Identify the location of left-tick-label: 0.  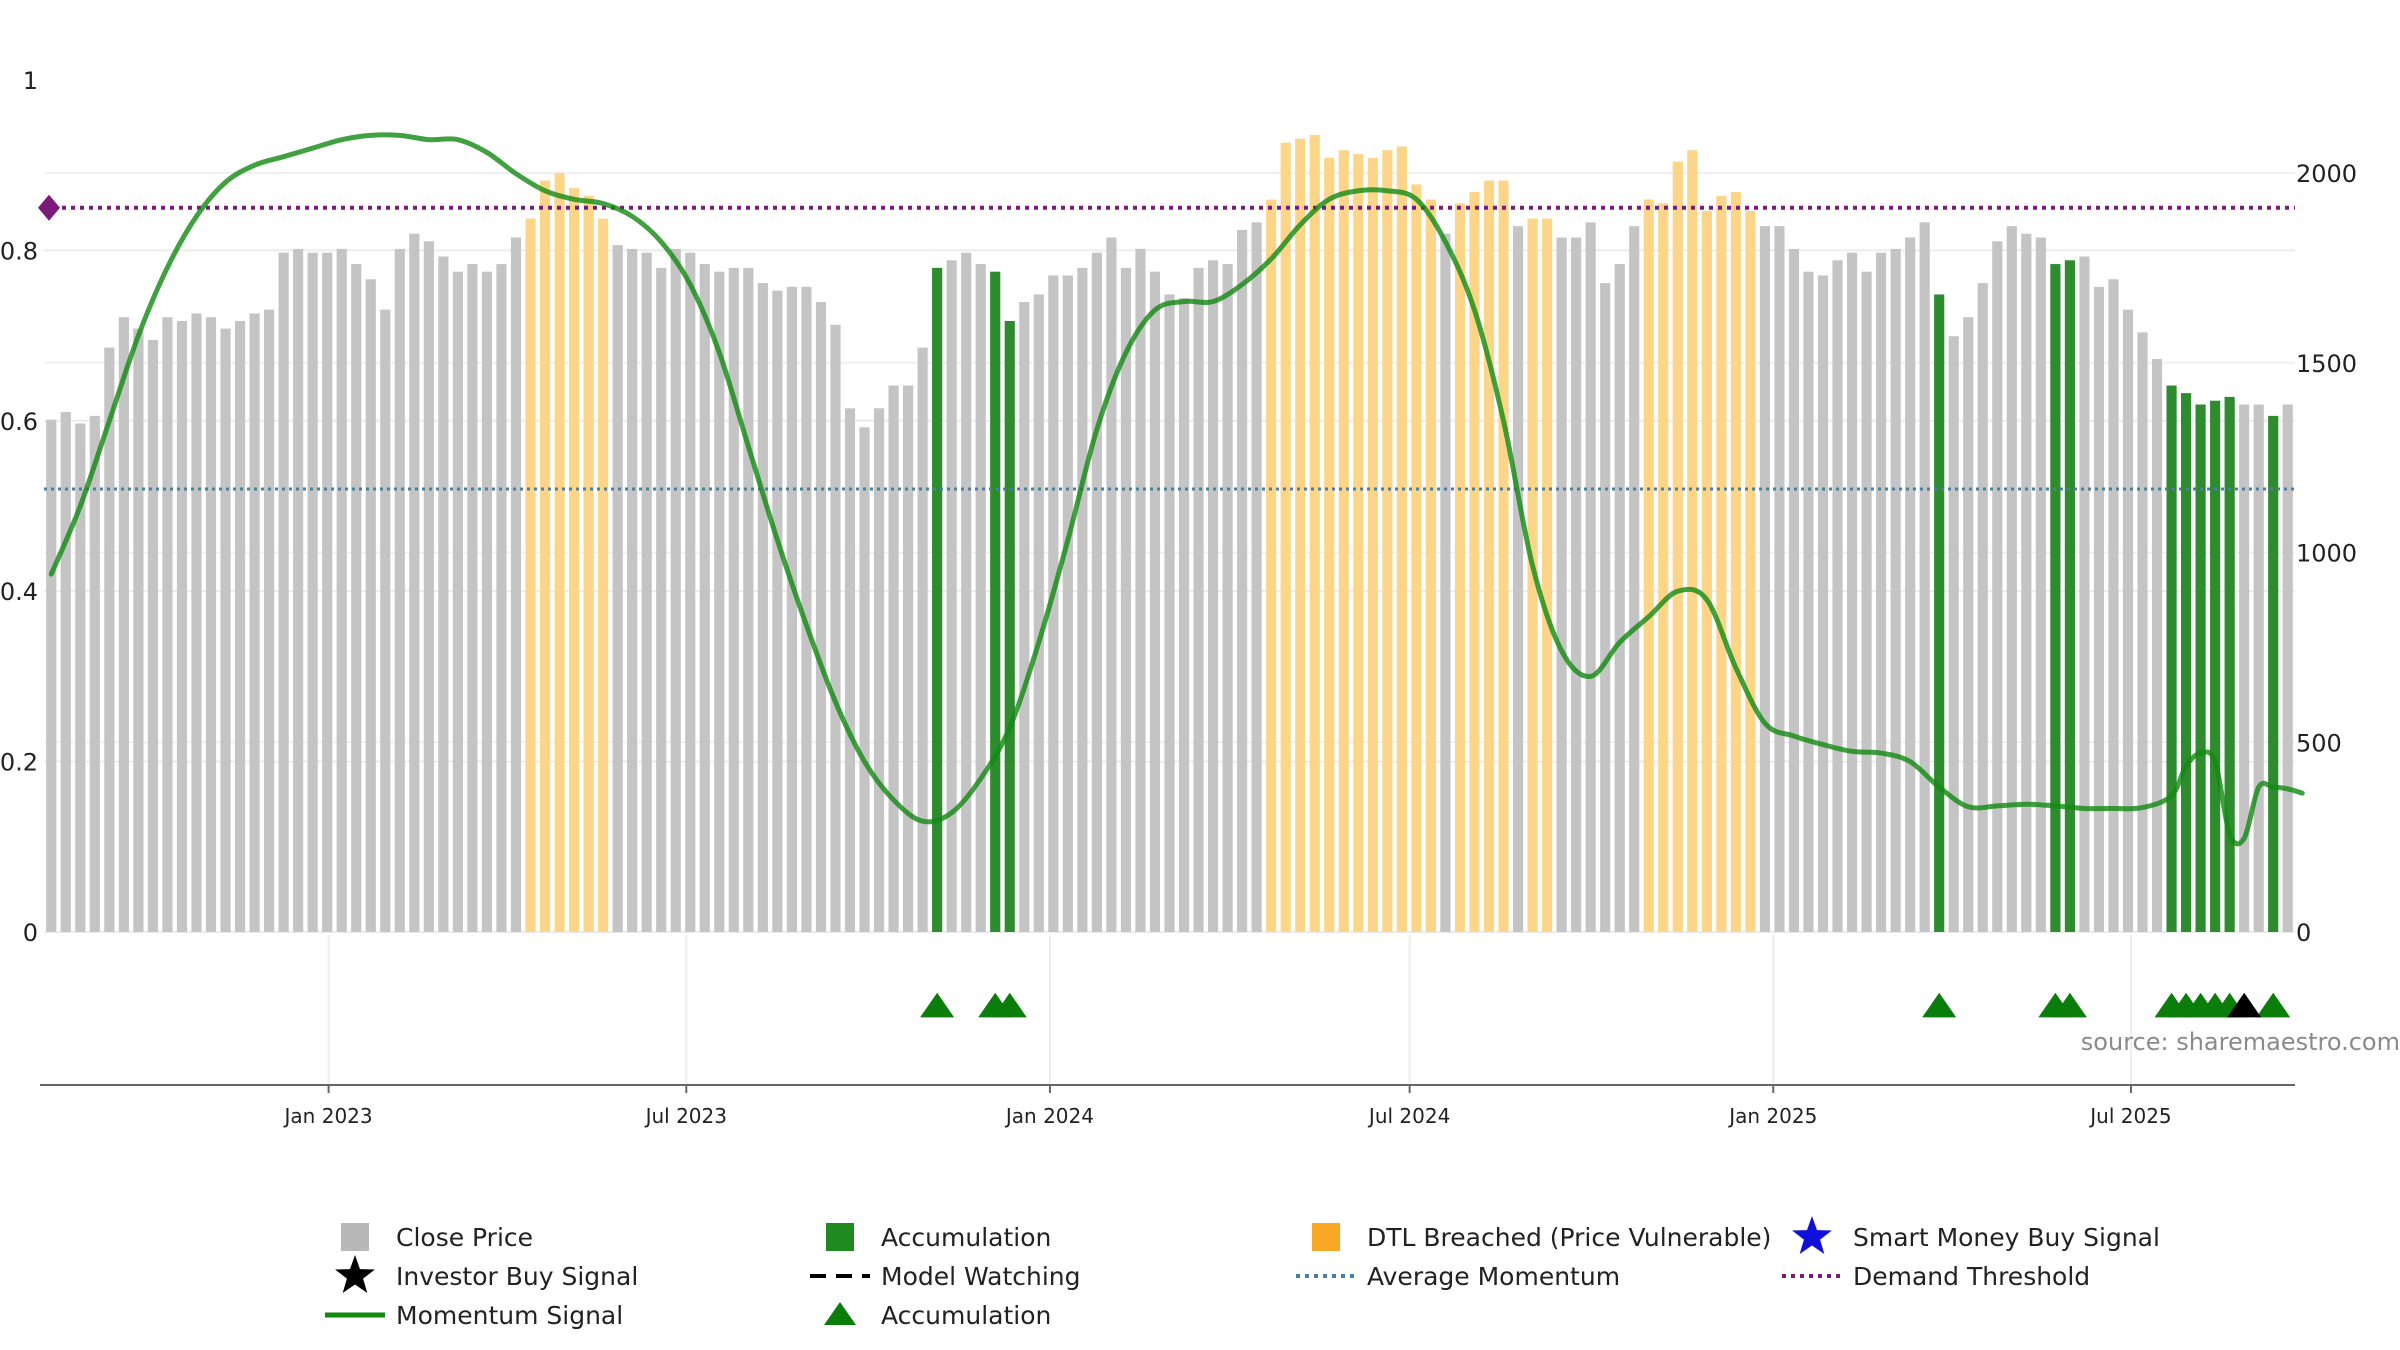
(30, 933).